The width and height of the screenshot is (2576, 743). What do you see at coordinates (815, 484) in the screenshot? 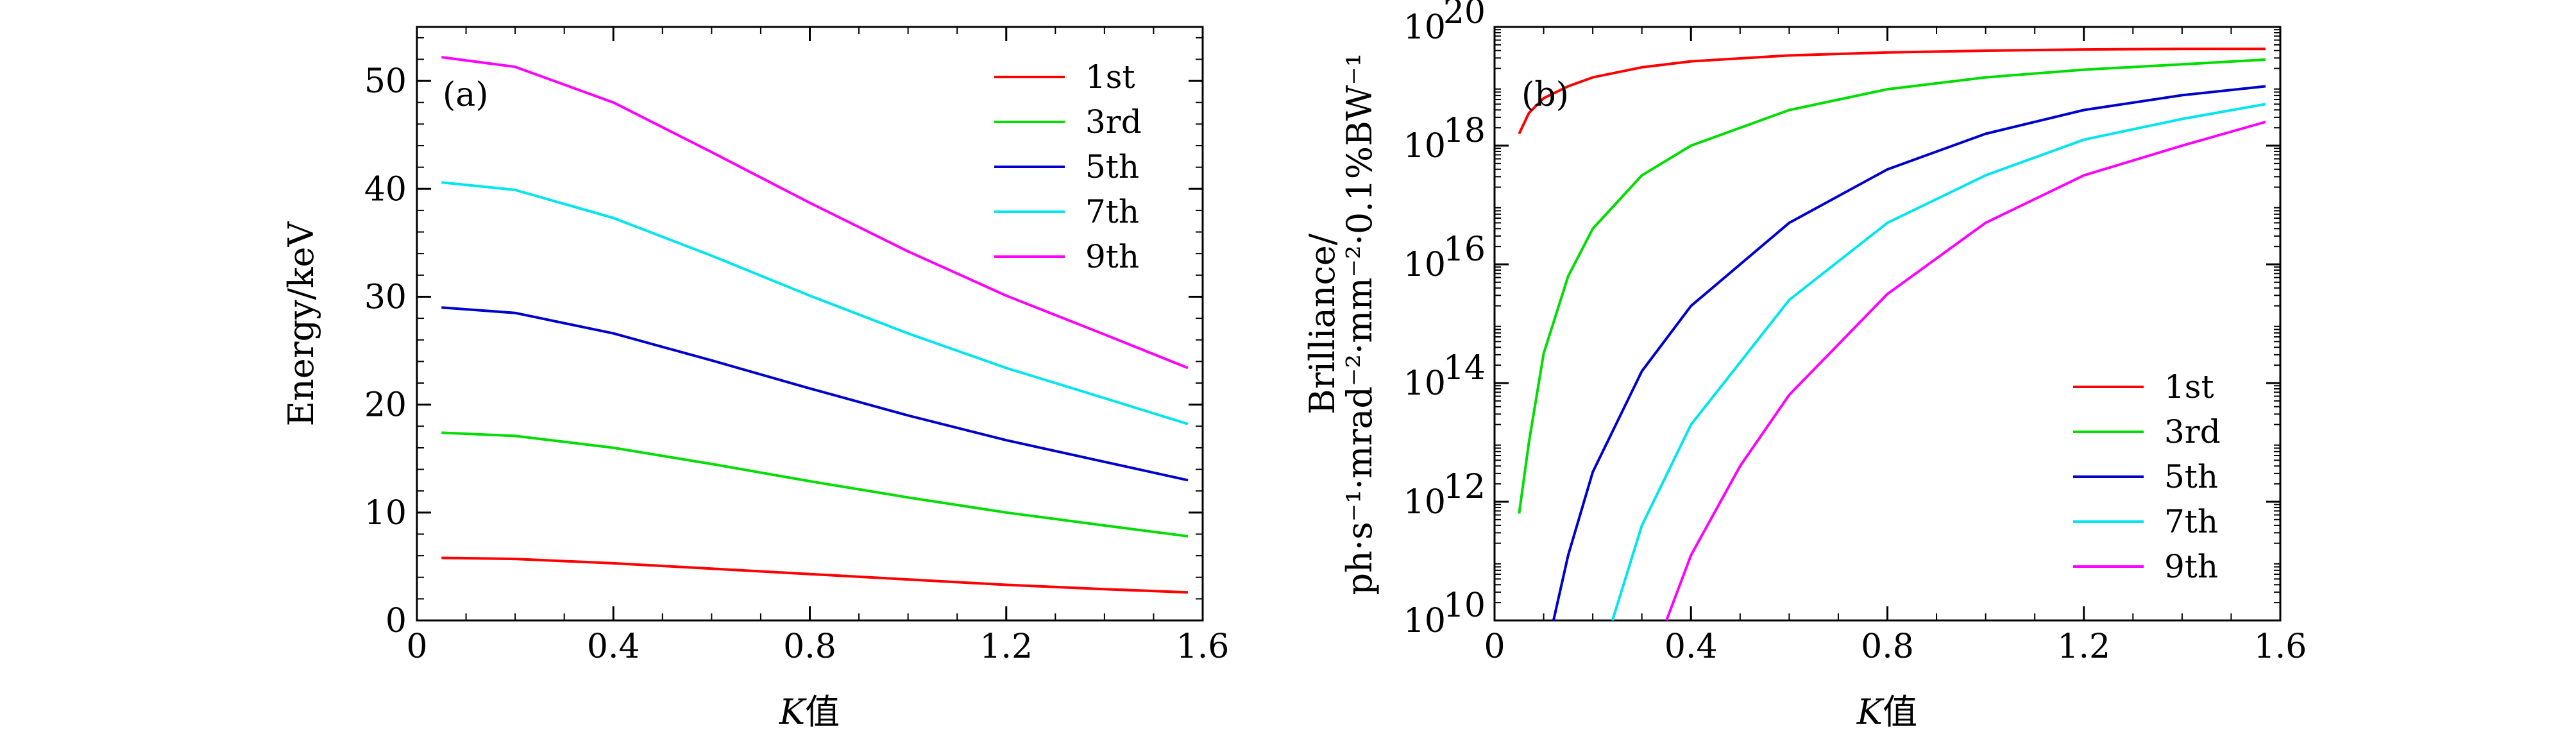
I see `panel-a-series-3rd` at bounding box center [815, 484].